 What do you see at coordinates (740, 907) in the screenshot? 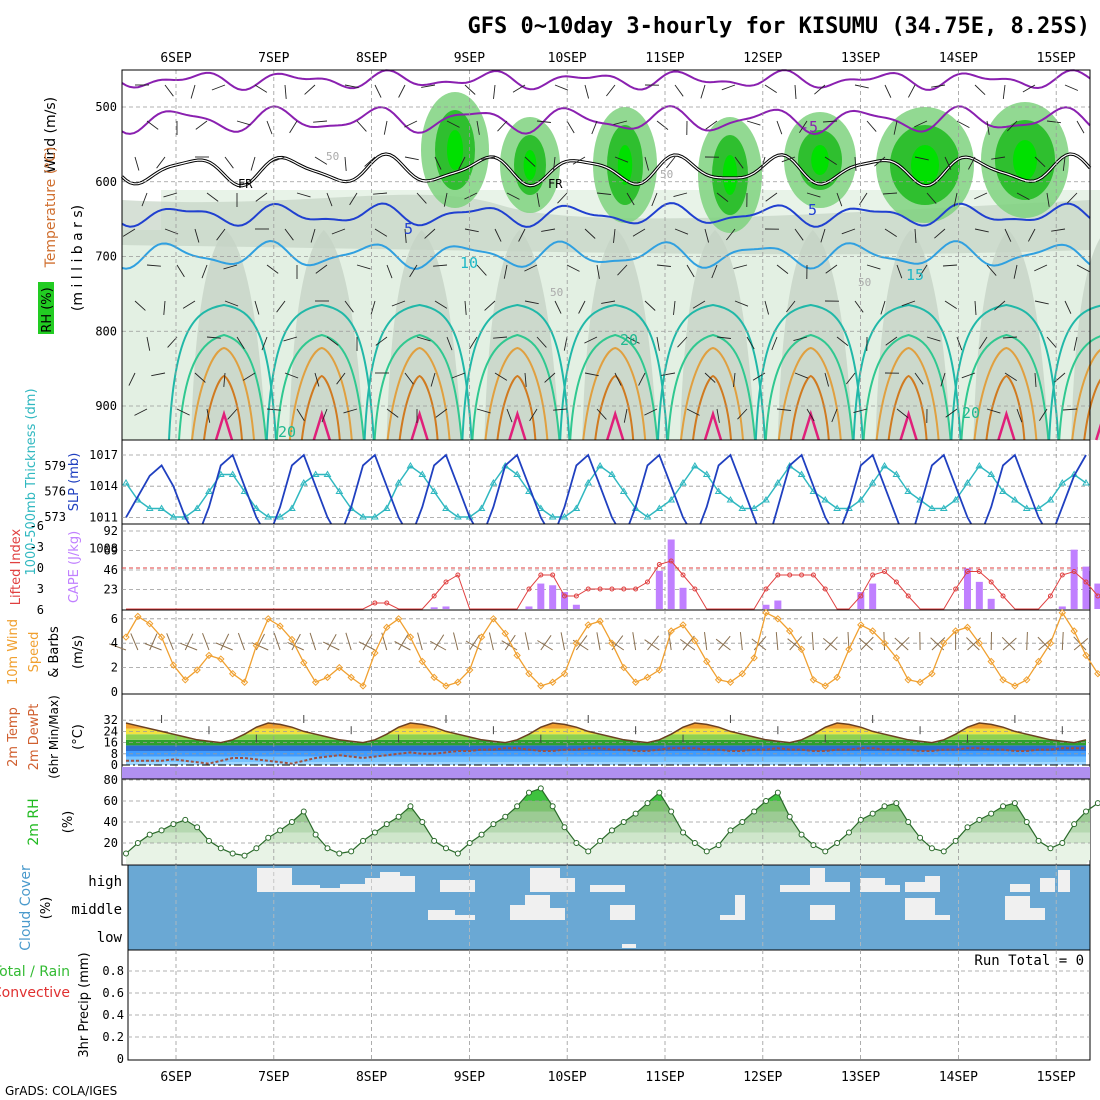
I see `cloud-block-middle` at bounding box center [740, 907].